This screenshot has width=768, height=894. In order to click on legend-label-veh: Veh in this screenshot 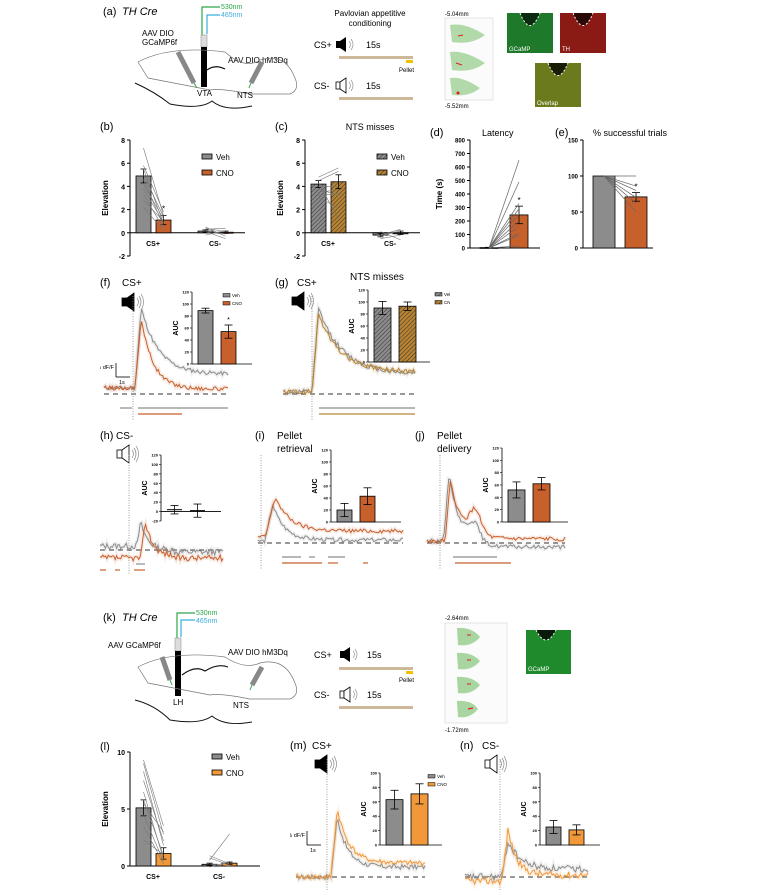, I will do `click(223, 157)`.